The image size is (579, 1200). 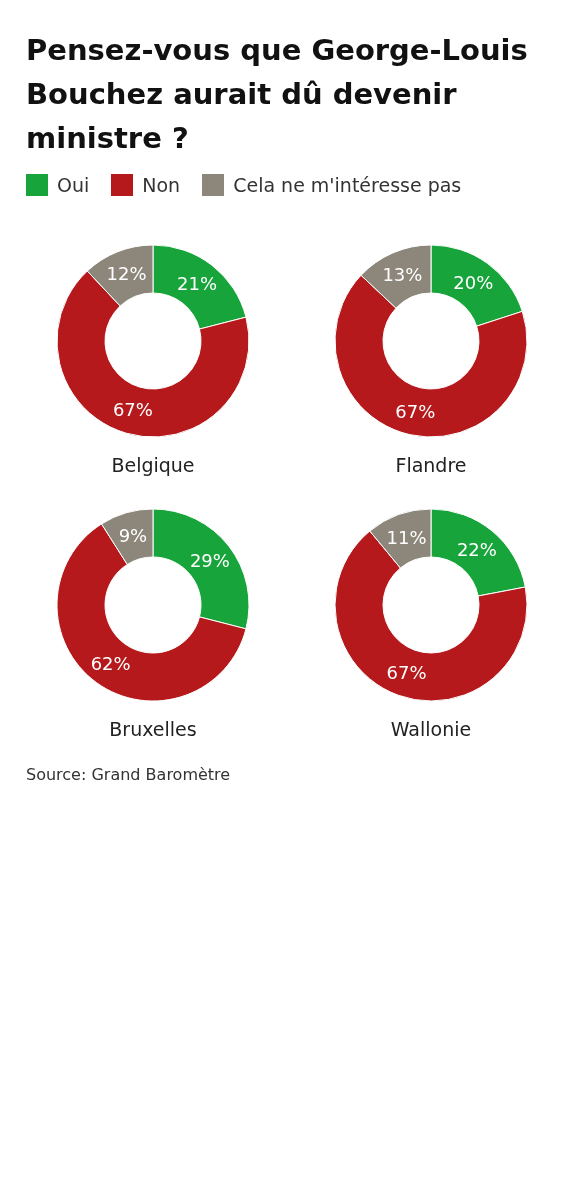 I want to click on legend-label: Oui, so click(x=73, y=185).